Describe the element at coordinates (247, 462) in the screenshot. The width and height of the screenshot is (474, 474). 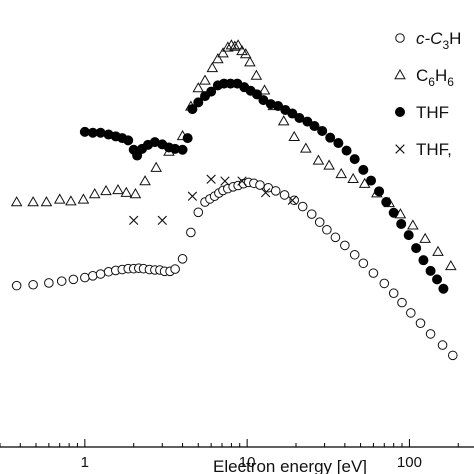
I see `x-tick-label: 10` at that location.